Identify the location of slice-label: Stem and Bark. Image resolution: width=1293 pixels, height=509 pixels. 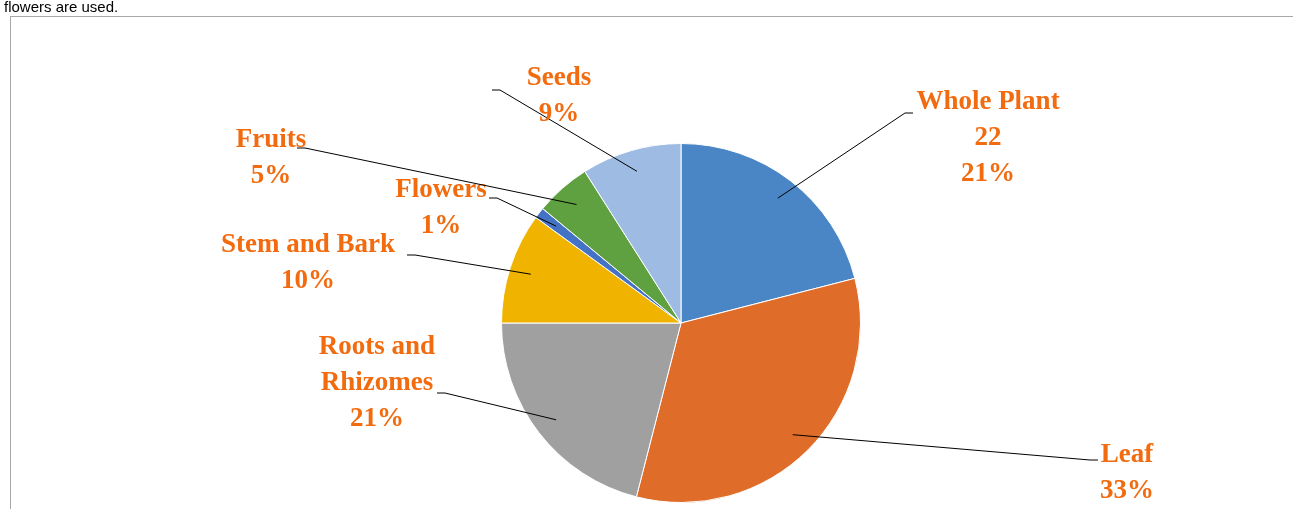
(308, 242).